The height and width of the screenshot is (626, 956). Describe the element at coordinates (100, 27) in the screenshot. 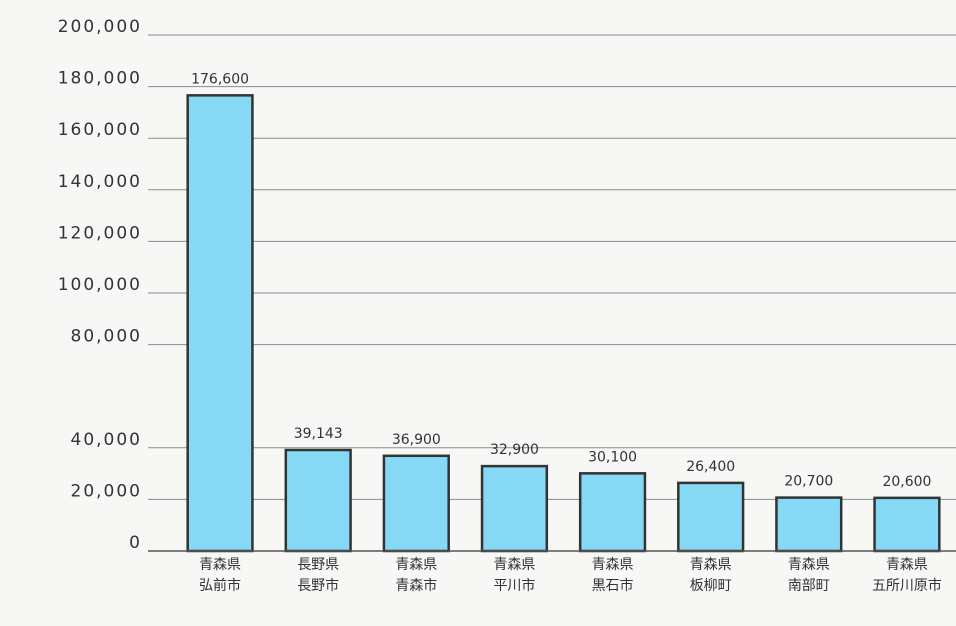

I see `y-tick-label: 200,000` at that location.